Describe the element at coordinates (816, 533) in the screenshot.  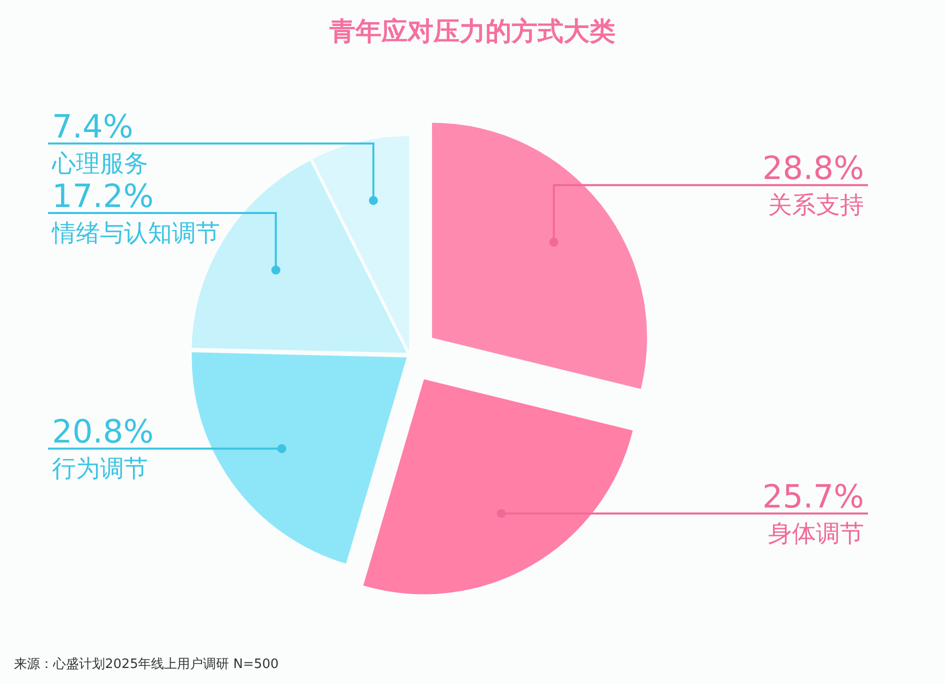
I see `slice-label: 身体调节` at that location.